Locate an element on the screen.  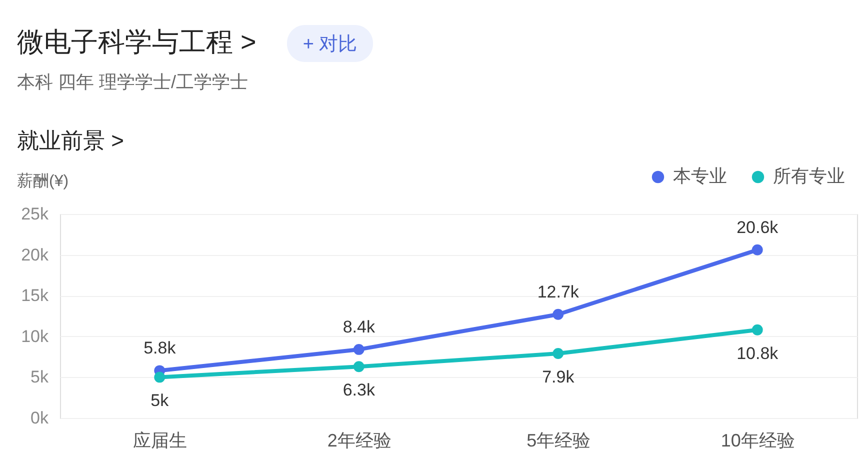
legend-label: 本专业 is located at coordinates (700, 176).